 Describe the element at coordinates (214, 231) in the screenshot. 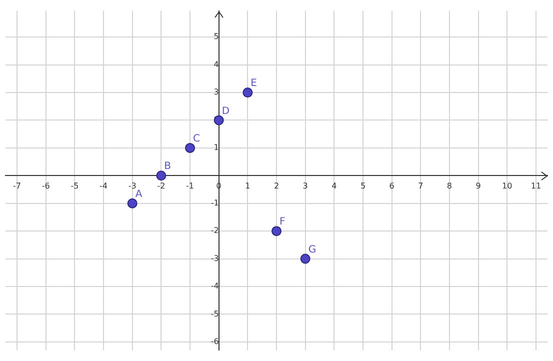

I see `y-tick-label: -2` at that location.